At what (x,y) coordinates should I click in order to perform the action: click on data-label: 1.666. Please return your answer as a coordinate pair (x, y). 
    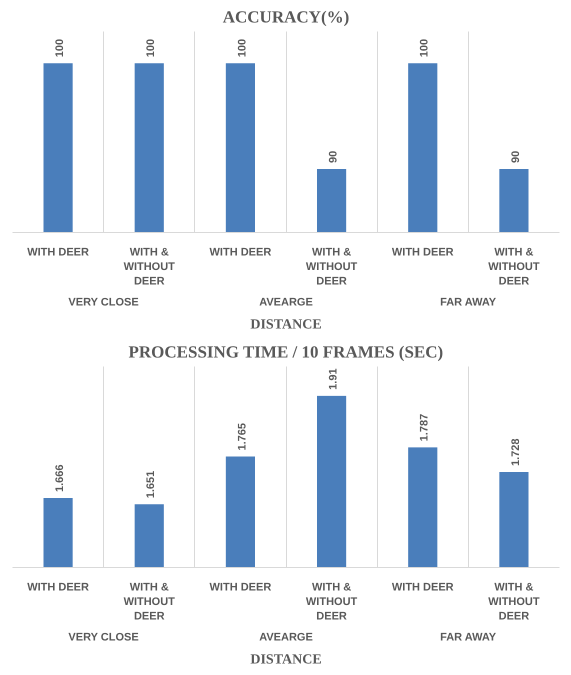
    Looking at the image, I should click on (60, 478).